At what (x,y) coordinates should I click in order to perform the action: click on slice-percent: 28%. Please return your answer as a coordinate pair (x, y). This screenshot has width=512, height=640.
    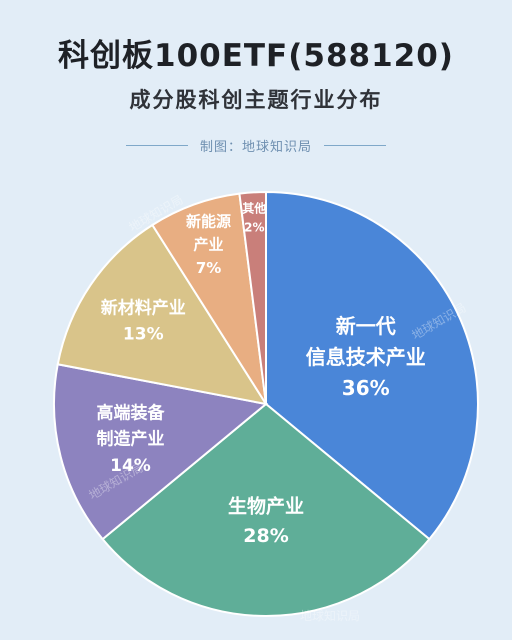
    Looking at the image, I should click on (265, 536).